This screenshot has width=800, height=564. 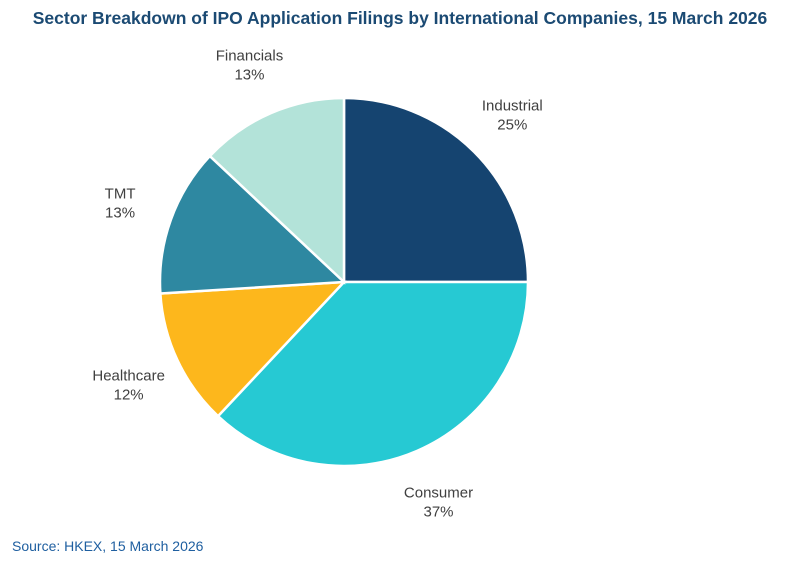 What do you see at coordinates (436, 190) in the screenshot?
I see `pie-slice-industrial` at bounding box center [436, 190].